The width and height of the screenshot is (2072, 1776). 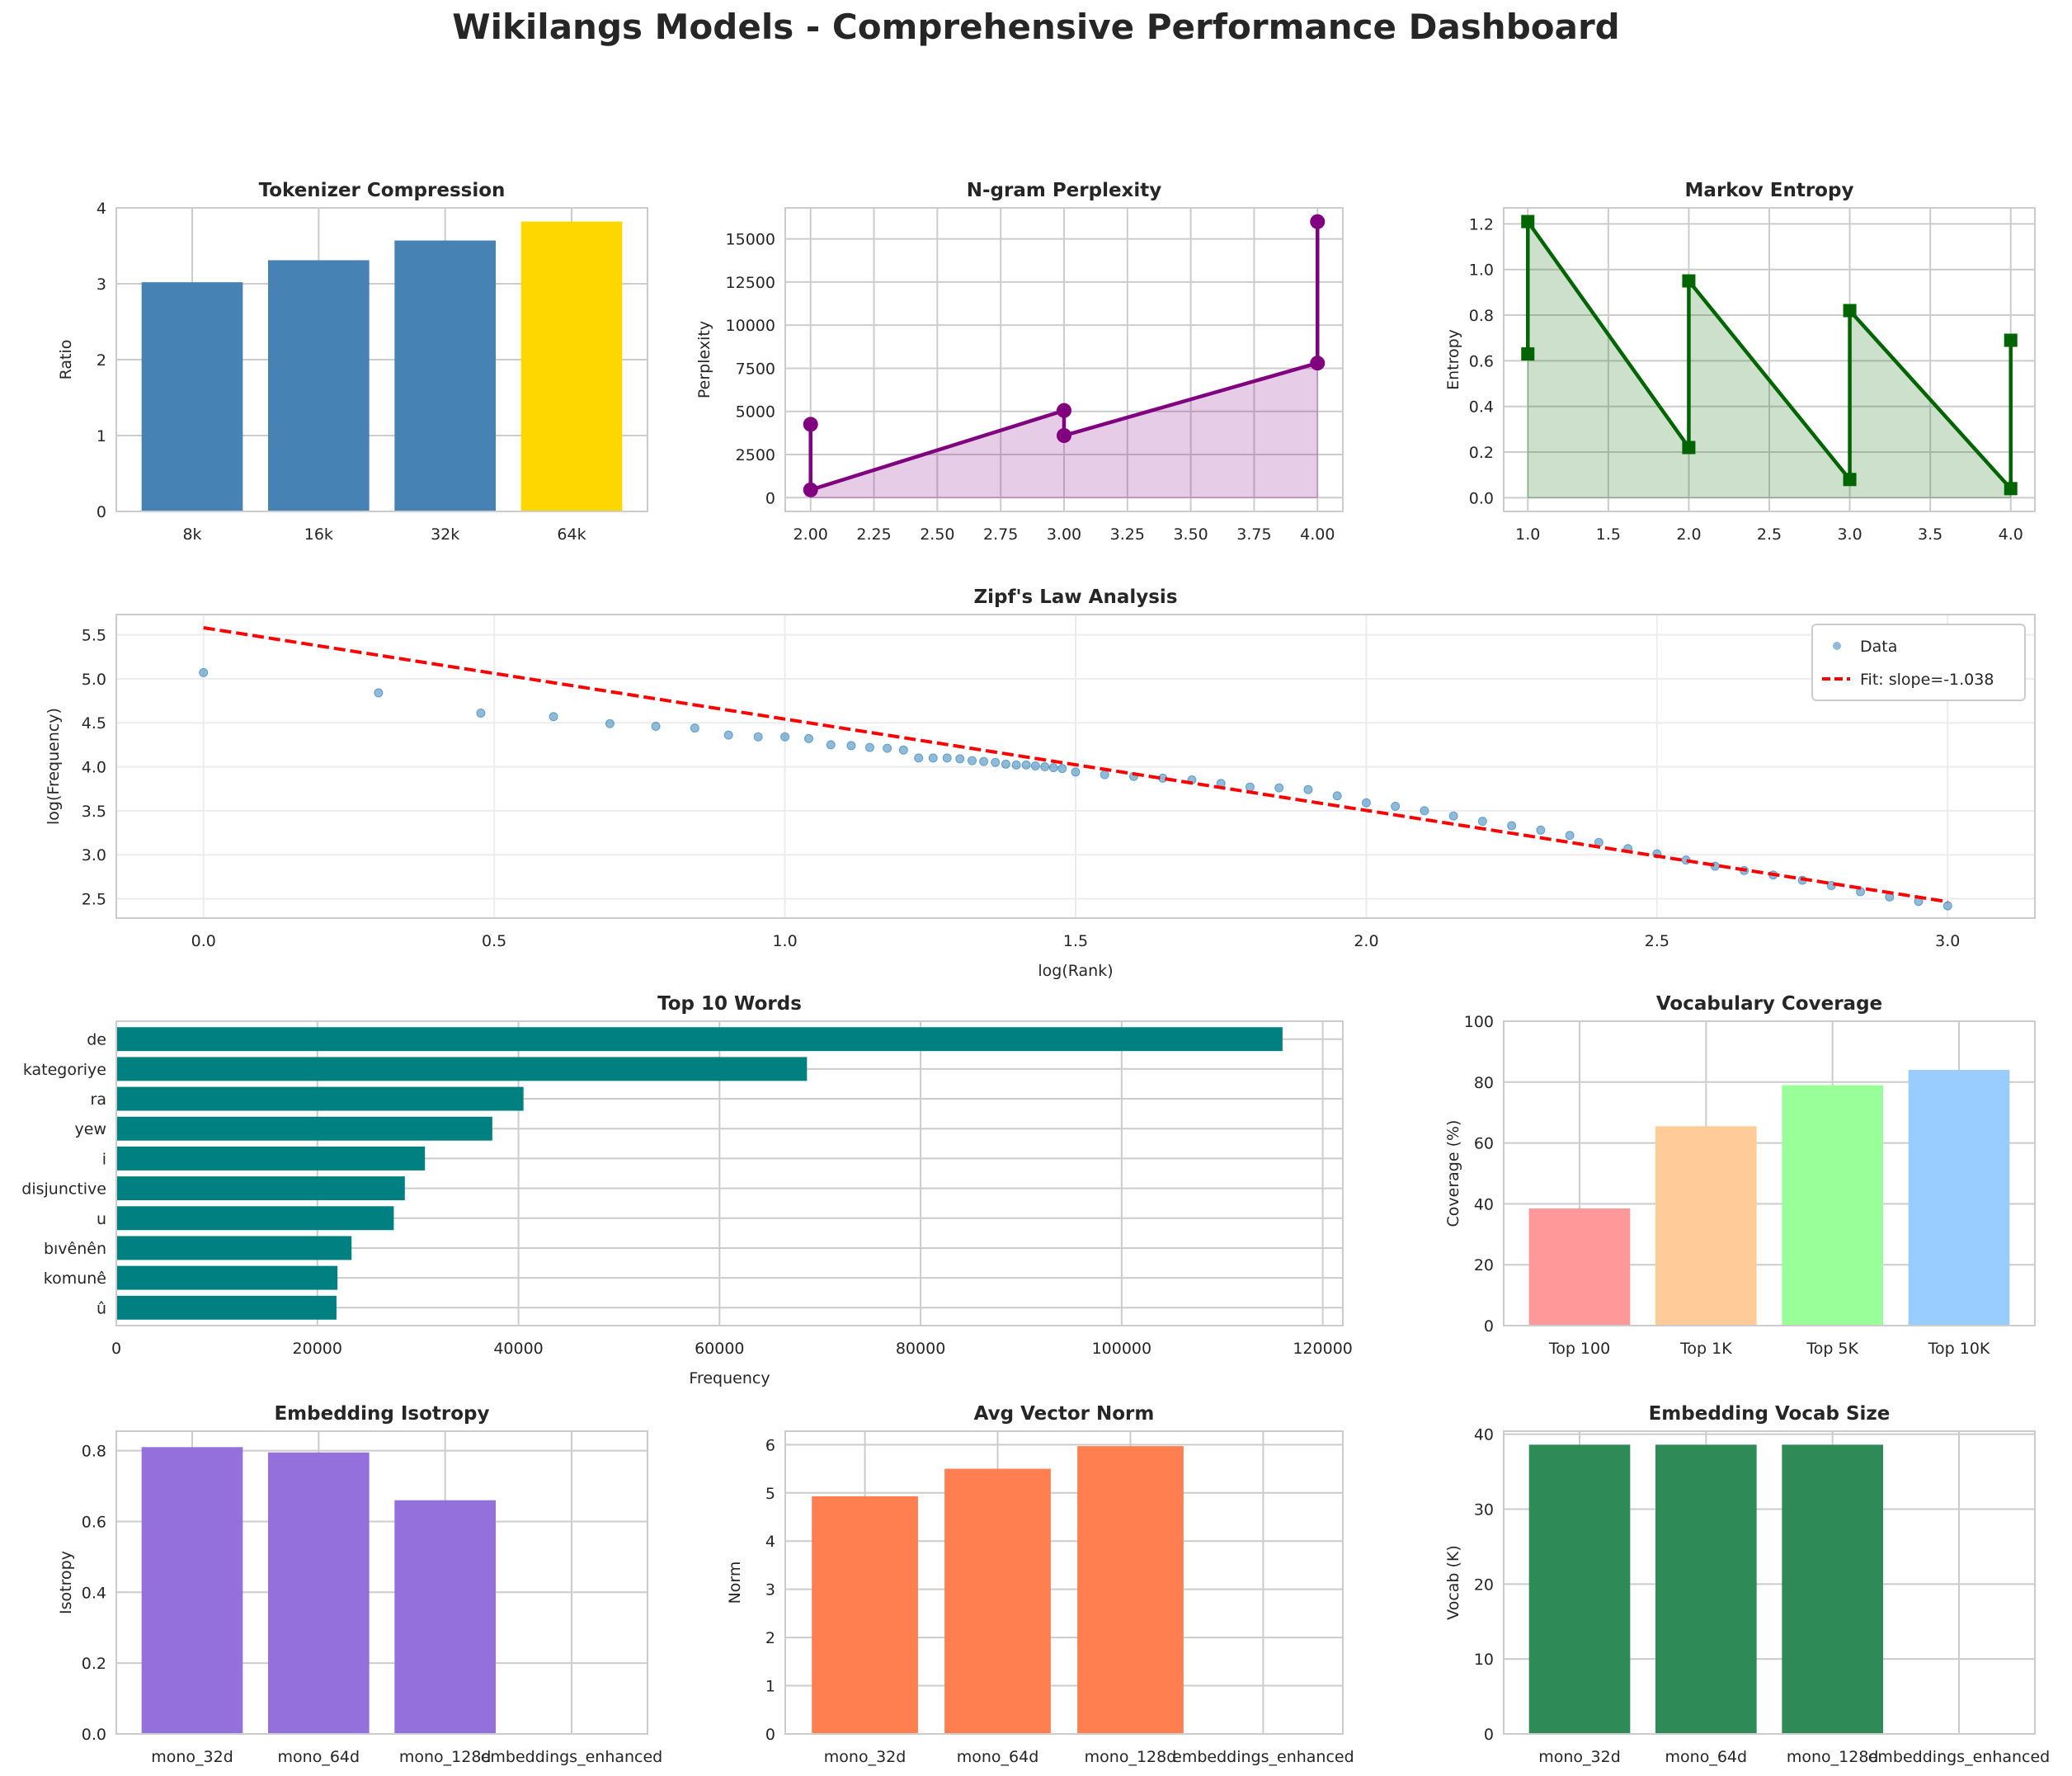 I want to click on x-tick-label: 2.0, so click(x=1688, y=534).